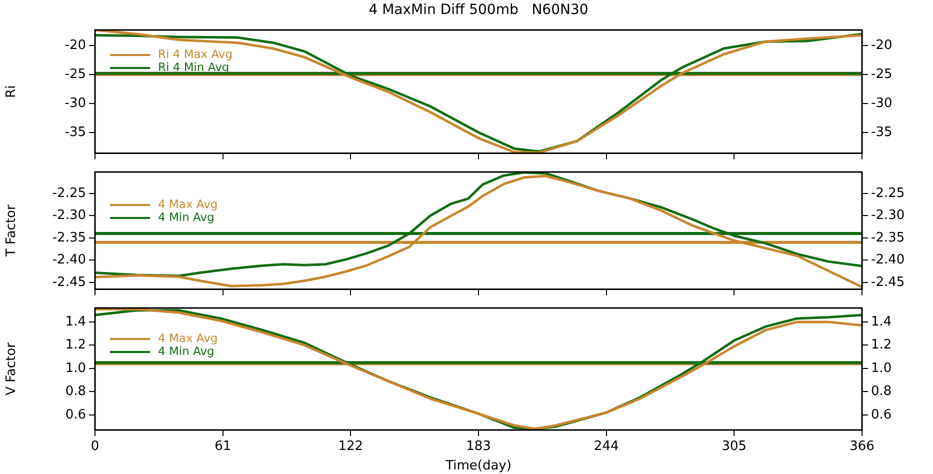  What do you see at coordinates (881, 45) in the screenshot?
I see `y2-tick-label: -20` at bounding box center [881, 45].